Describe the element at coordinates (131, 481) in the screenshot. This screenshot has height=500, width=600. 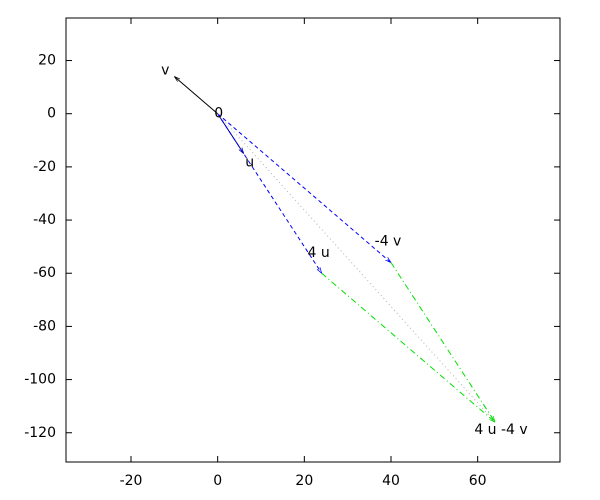
I see `x-tick-label: -20` at that location.